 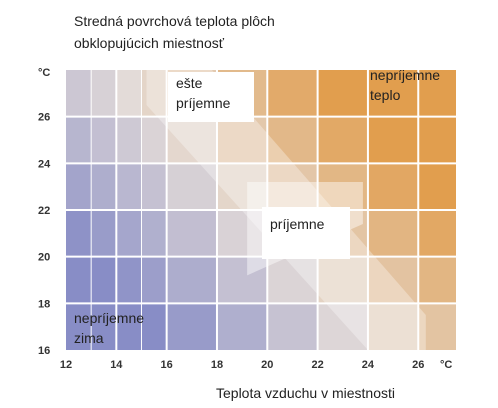 I want to click on zone-label: teplo, so click(x=385, y=95).